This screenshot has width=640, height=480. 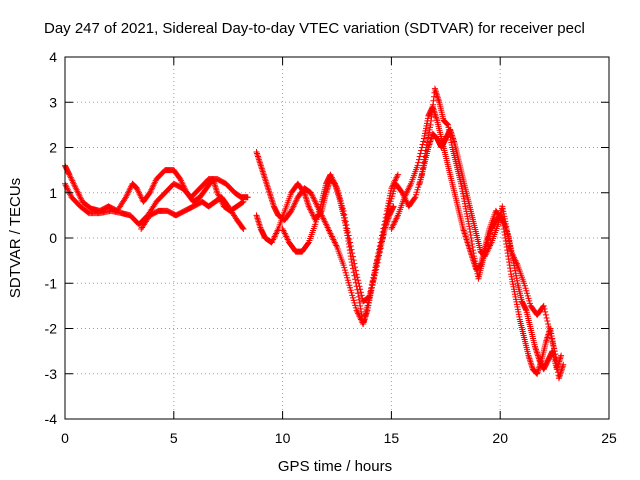 What do you see at coordinates (174, 438) in the screenshot?
I see `x-tick-label: 5` at bounding box center [174, 438].